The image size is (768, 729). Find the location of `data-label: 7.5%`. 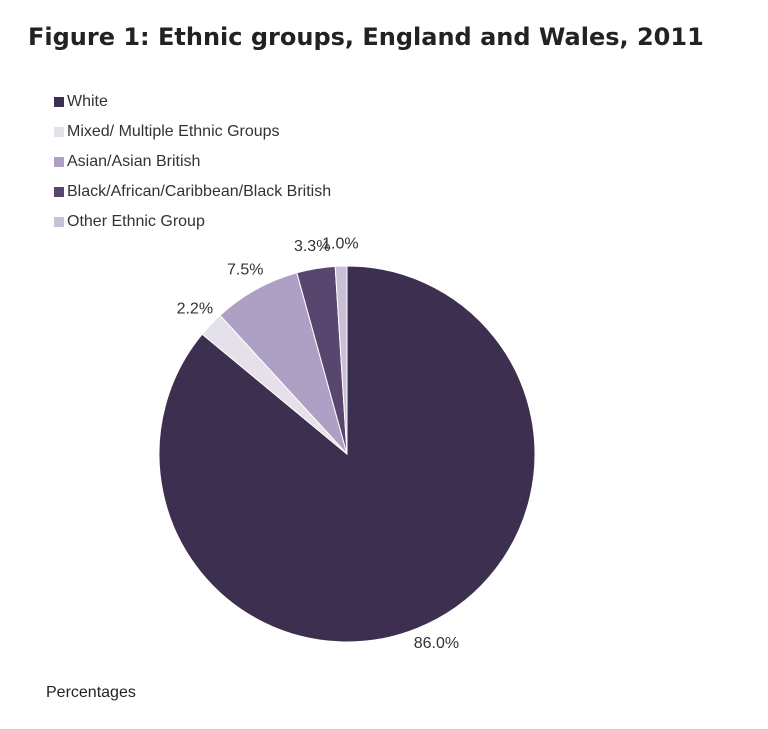

data-label: 7.5% is located at coordinates (245, 270).